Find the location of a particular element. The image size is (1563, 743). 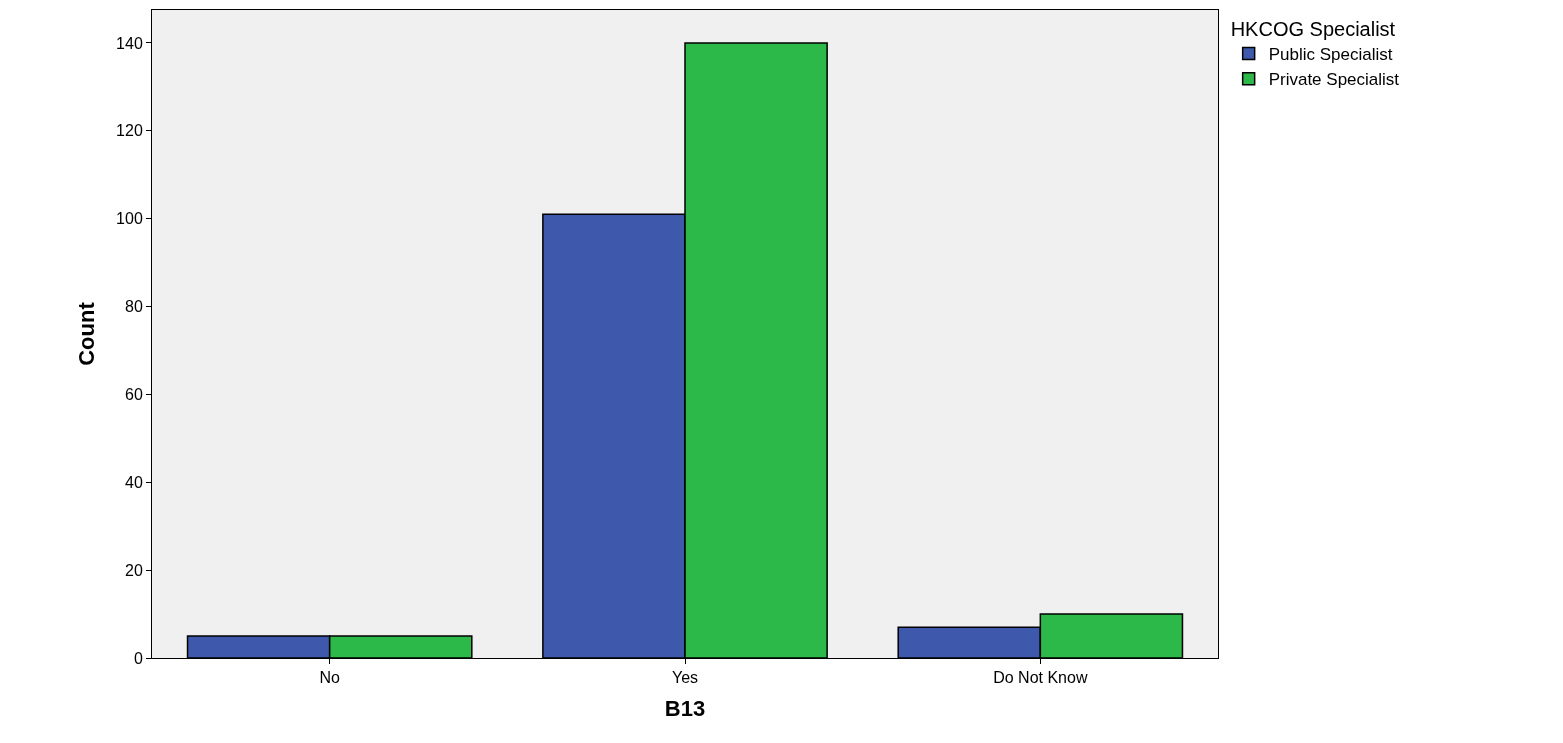

y-tick-label: 40 is located at coordinates (134, 482).